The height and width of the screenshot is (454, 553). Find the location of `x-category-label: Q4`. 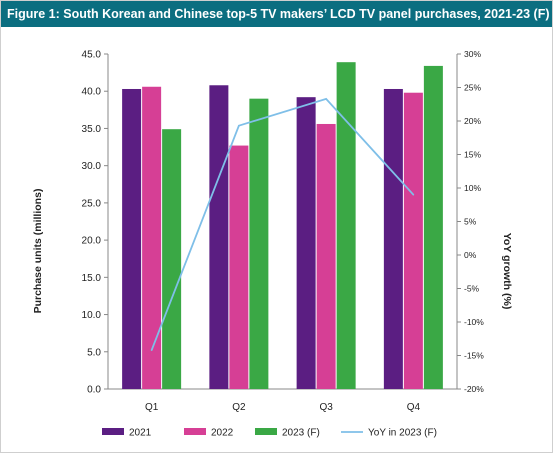

x-category-label: Q4 is located at coordinates (414, 407).